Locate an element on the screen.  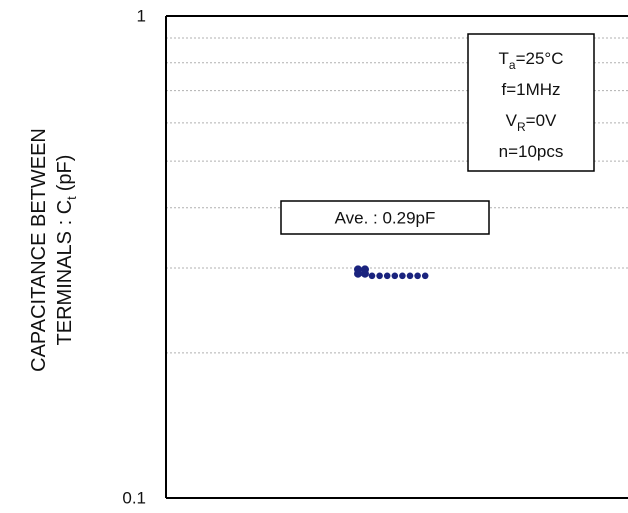
y-axis-title-main: TERMINALS : C is located at coordinates (65, 273).